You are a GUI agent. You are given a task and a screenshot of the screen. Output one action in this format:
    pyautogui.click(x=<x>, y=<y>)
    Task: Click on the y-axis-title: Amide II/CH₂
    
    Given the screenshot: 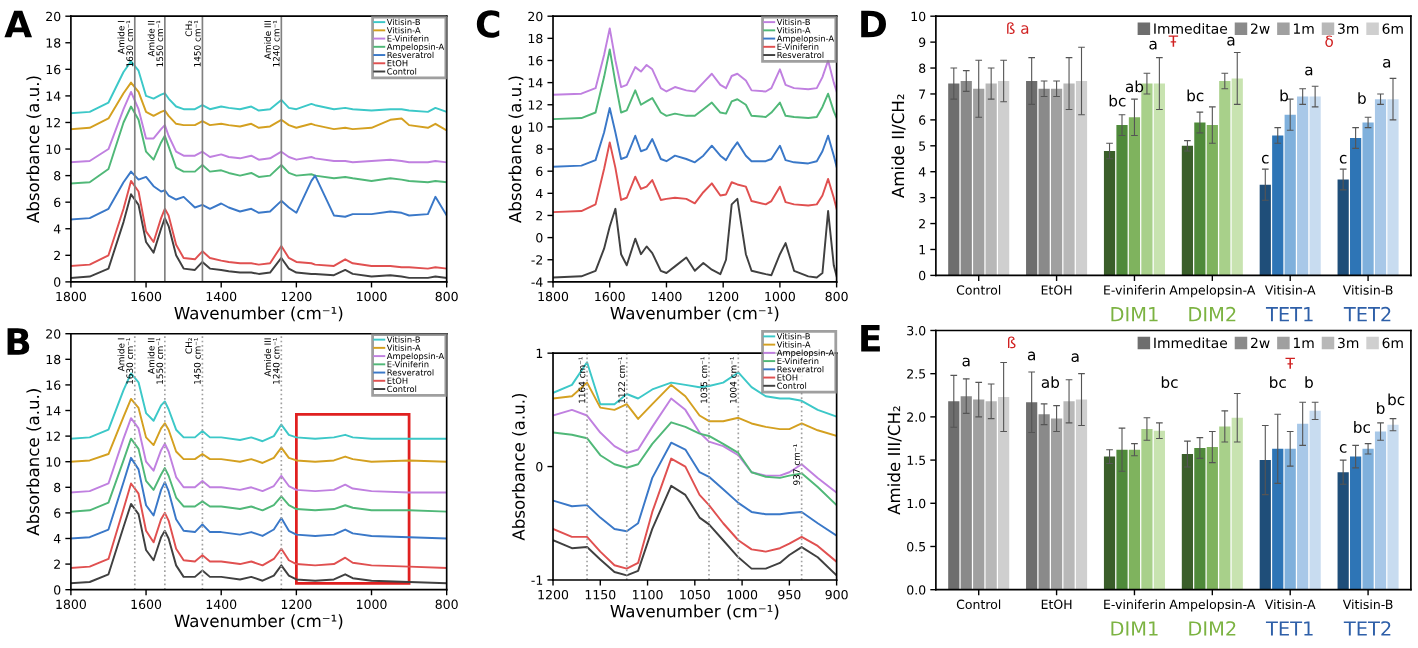 What is the action you would take?
    pyautogui.click(x=898, y=146)
    